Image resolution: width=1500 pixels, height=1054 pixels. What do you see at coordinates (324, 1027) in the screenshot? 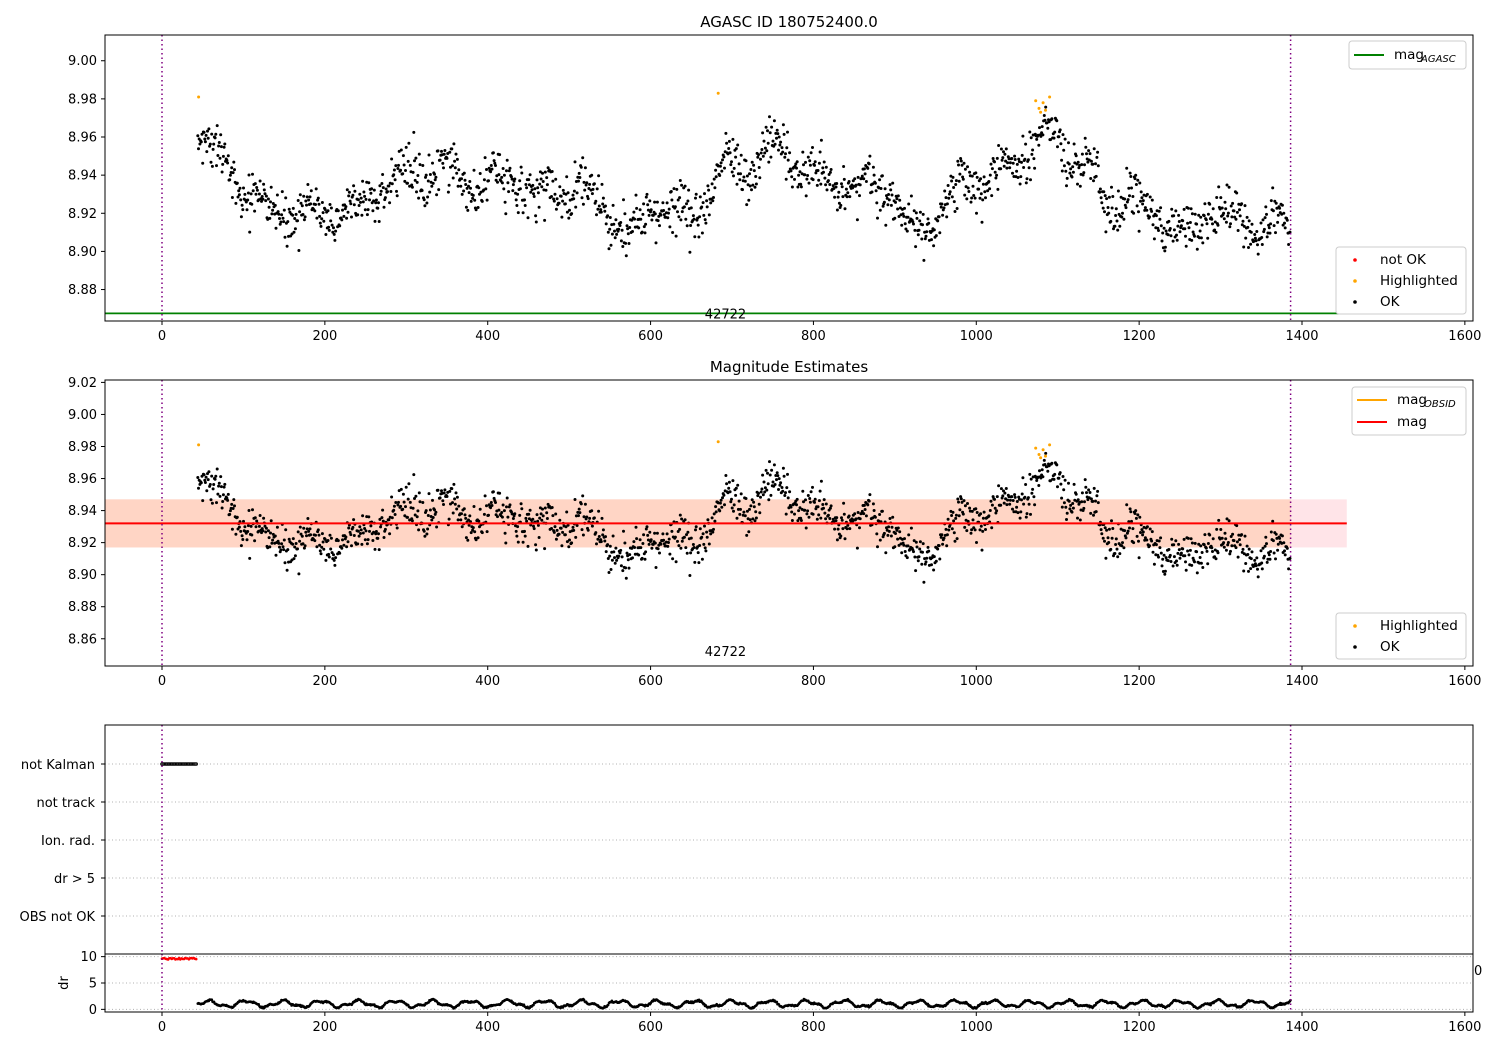
I see `x-tick-label: 200` at bounding box center [324, 1027].